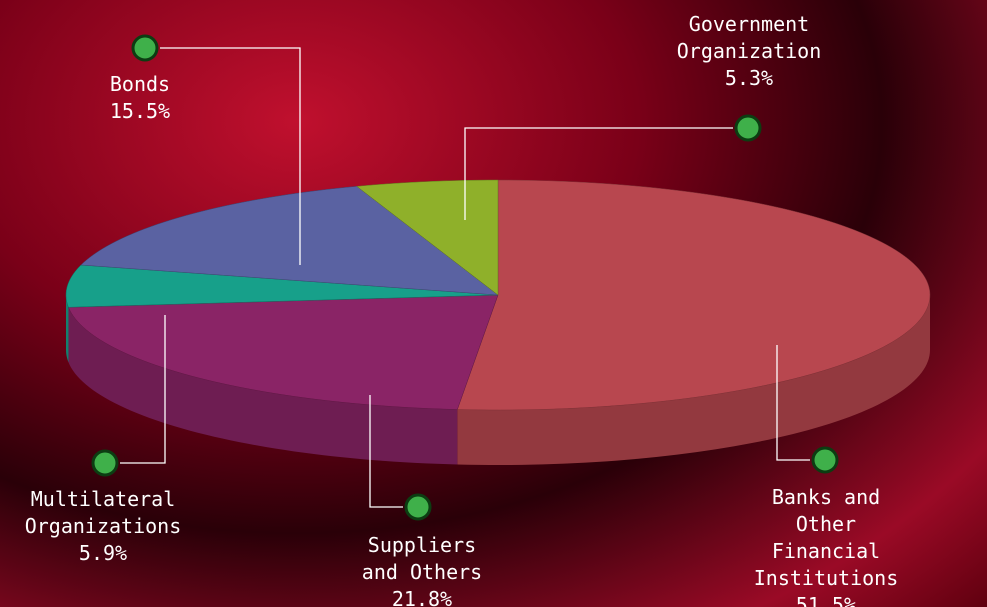  I want to click on value-label: 51.5%, so click(826, 600).